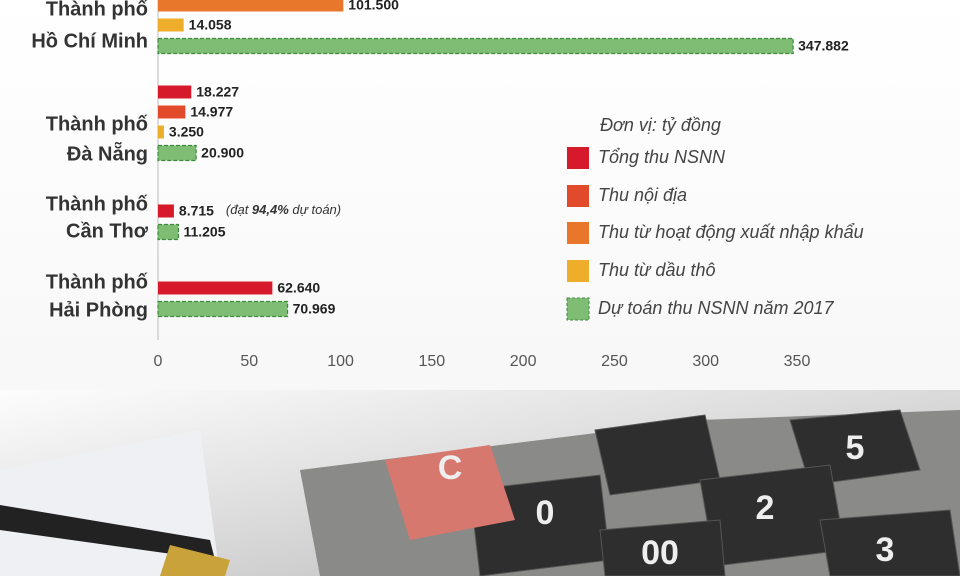 The image size is (960, 581). What do you see at coordinates (314, 309) in the screenshot?
I see `value-label: 70.969` at bounding box center [314, 309].